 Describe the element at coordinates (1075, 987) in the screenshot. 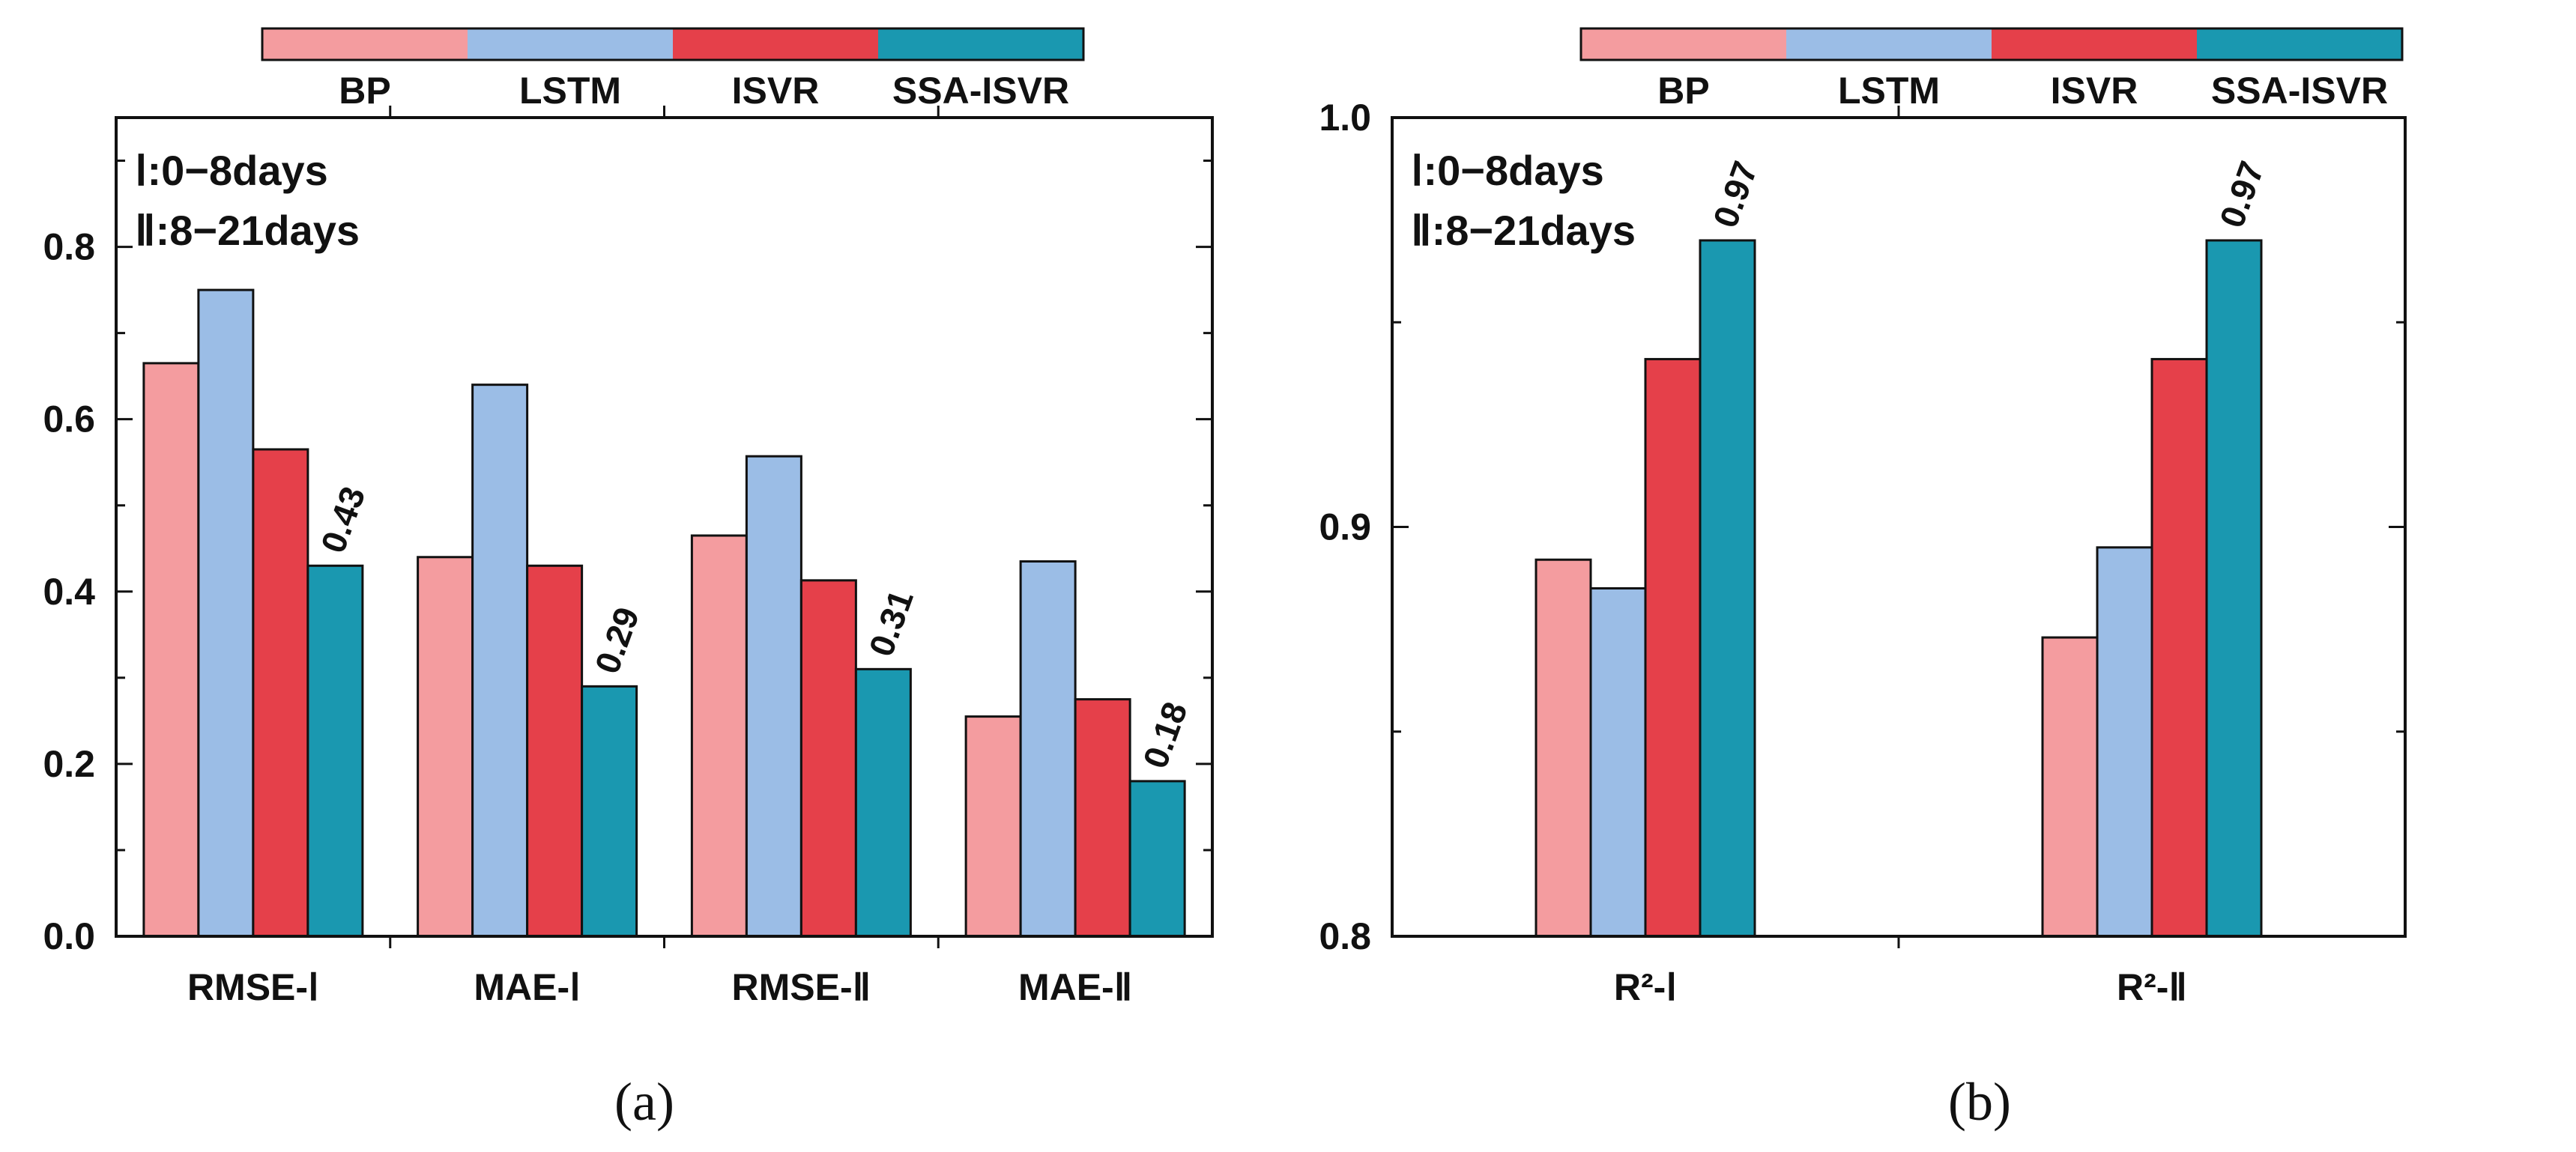

I see `x-tick-label: MAE-Ⅱ` at that location.